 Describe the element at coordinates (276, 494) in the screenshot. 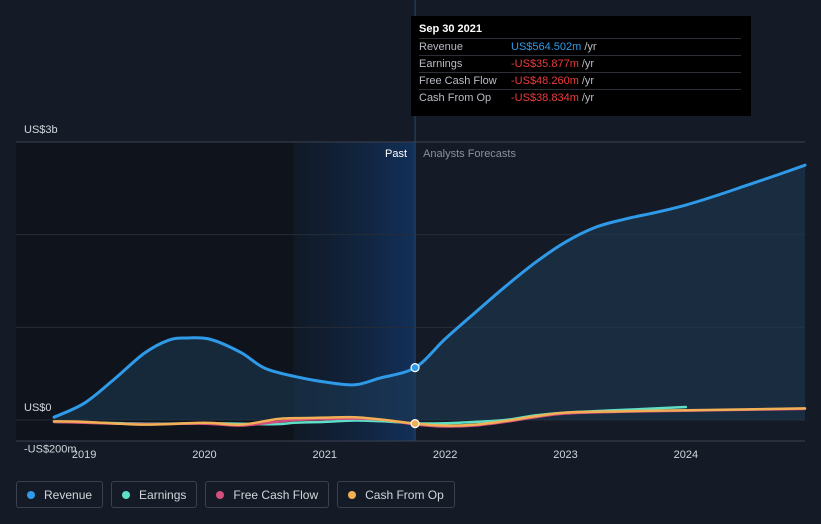

I see `legend-label: Free Cash Flow` at that location.